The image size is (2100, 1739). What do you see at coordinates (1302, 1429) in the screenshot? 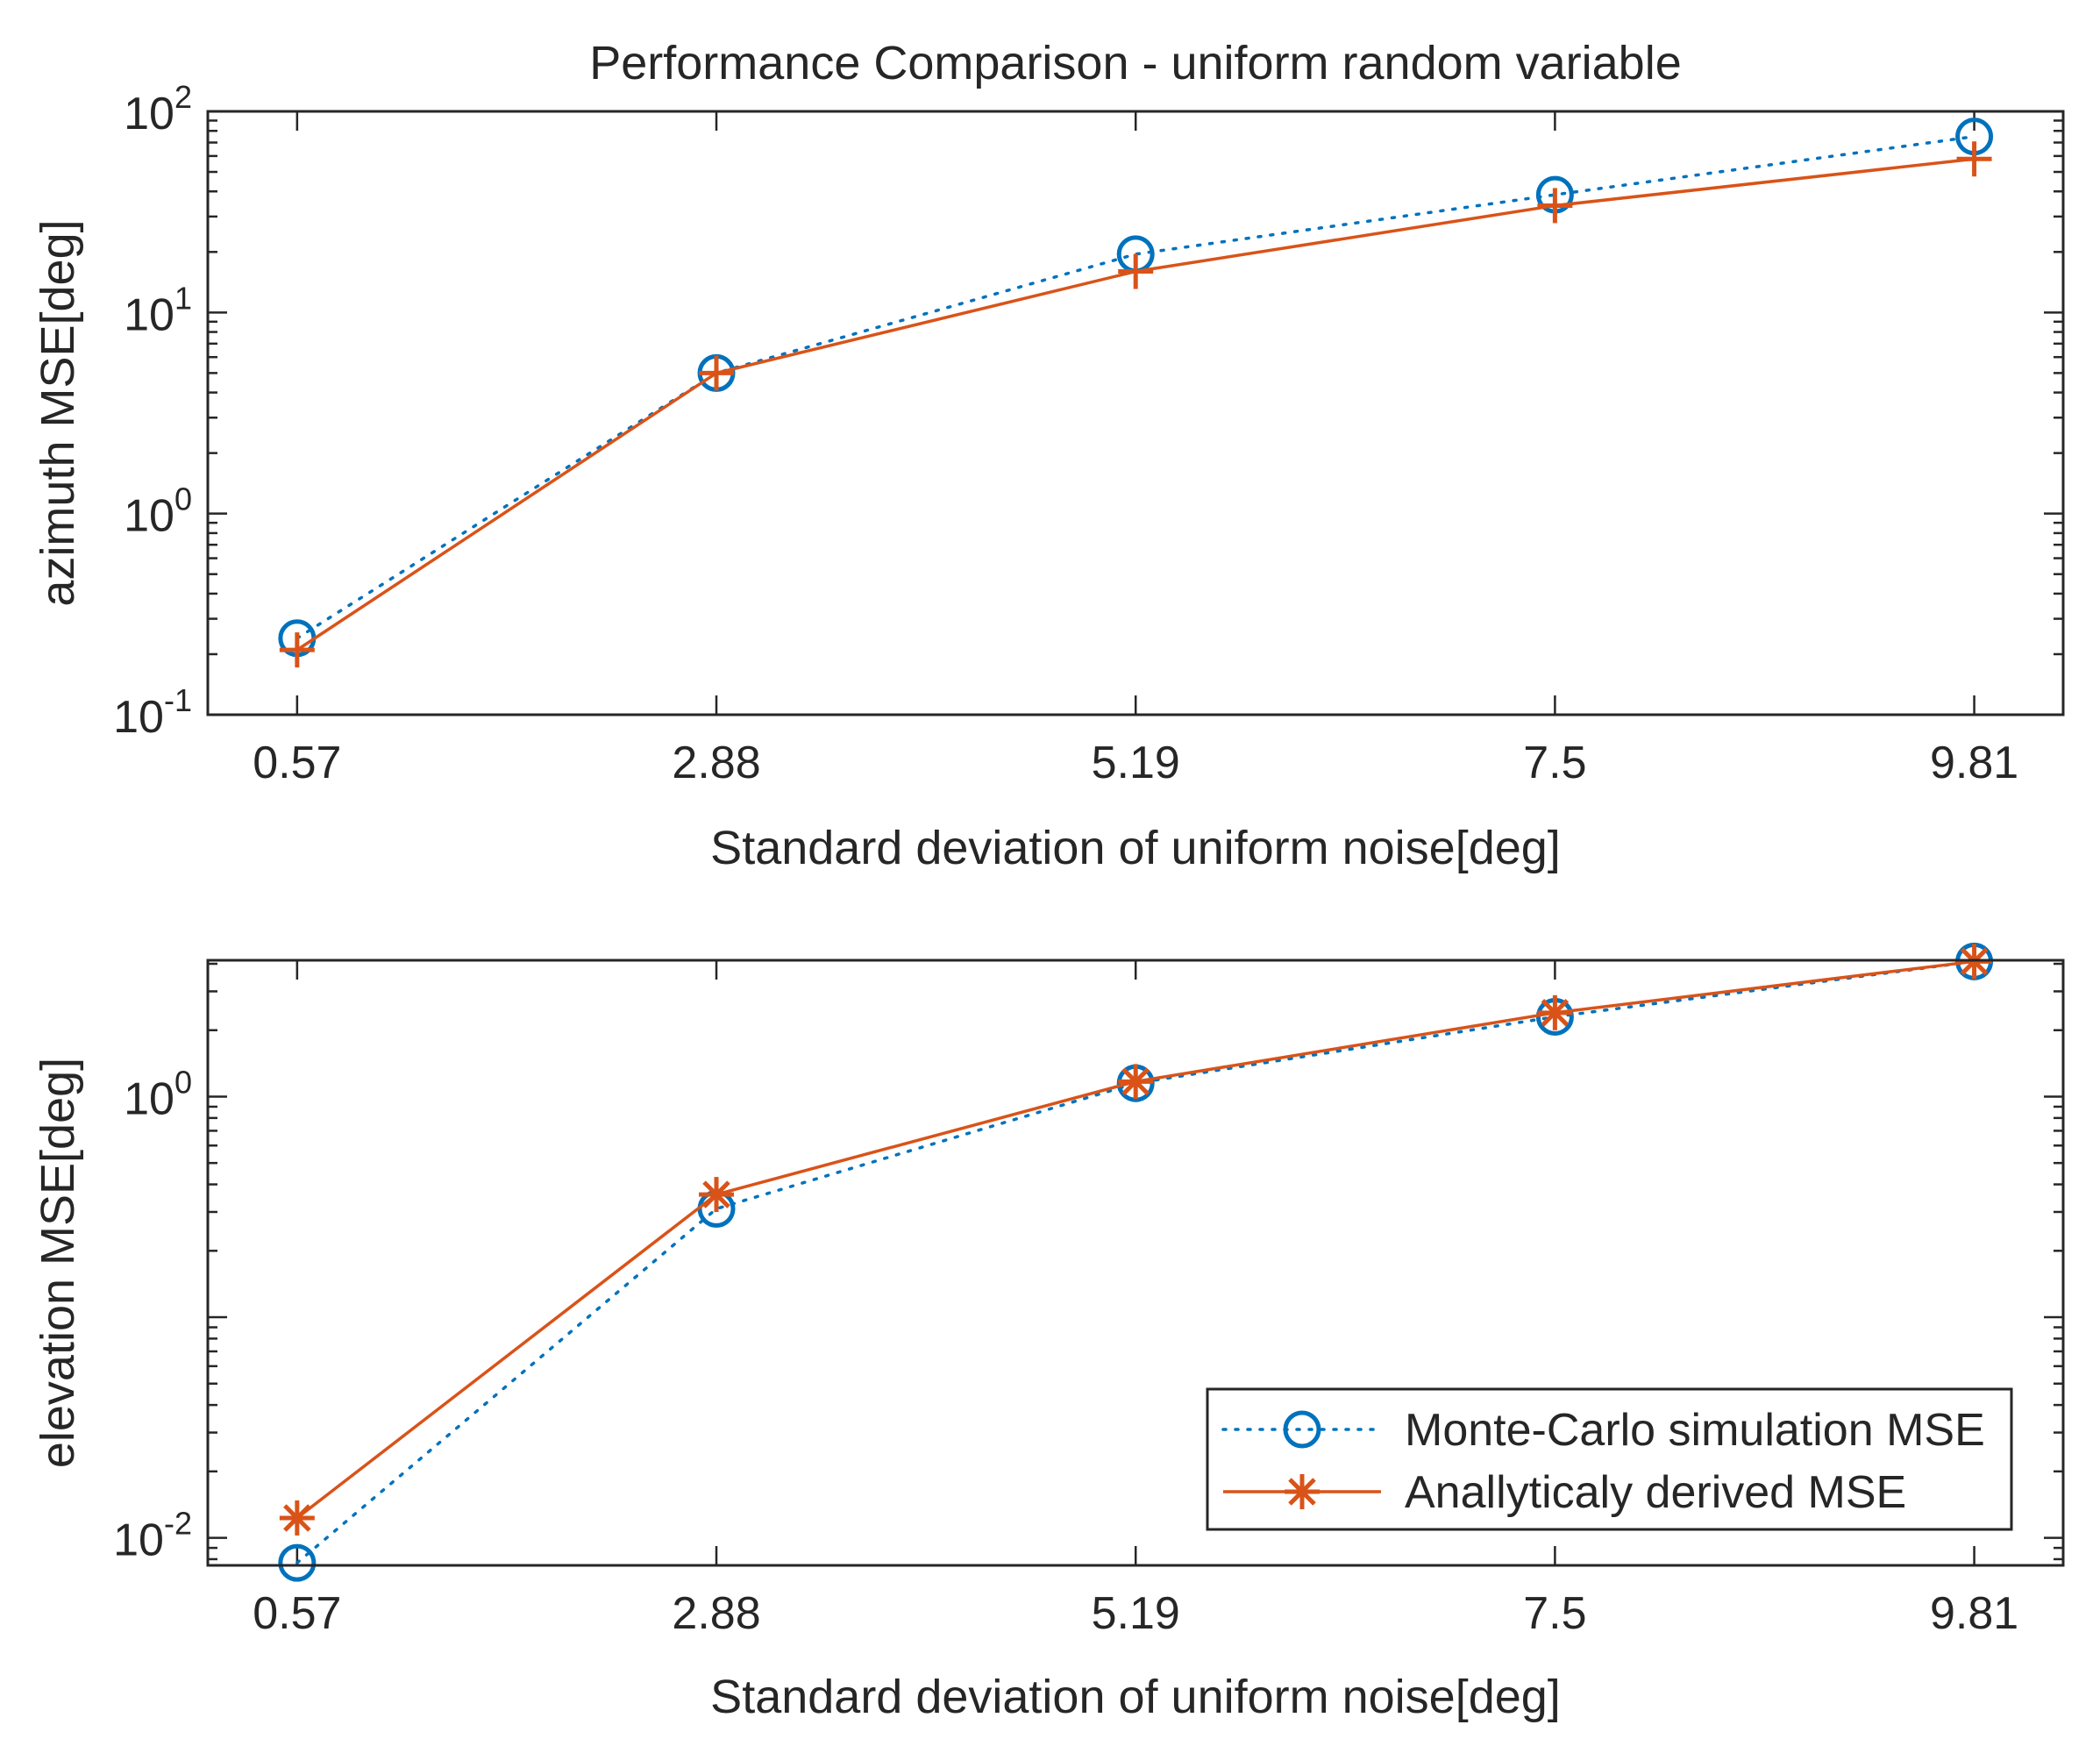
I see `legend-circle-marker-icon` at bounding box center [1302, 1429].